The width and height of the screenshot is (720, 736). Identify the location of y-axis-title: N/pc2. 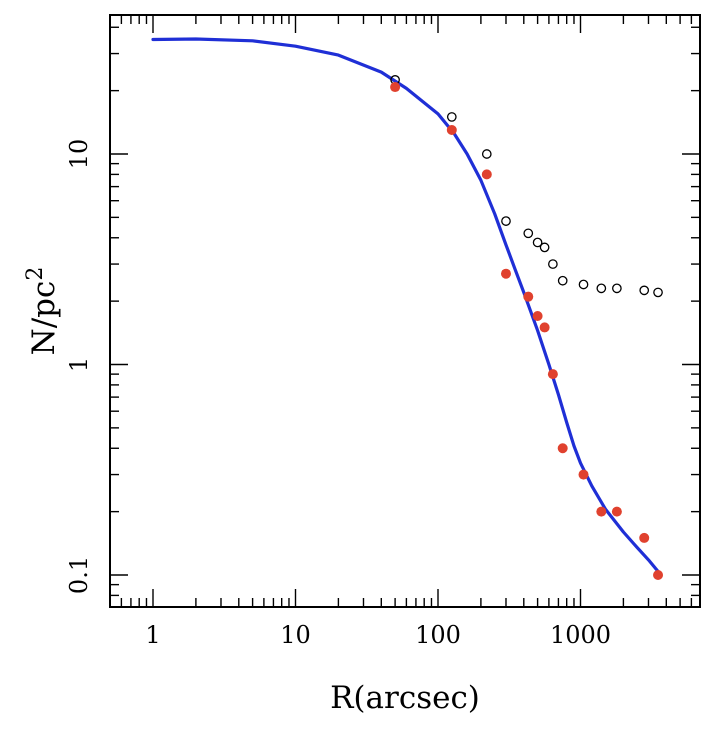
(42, 311).